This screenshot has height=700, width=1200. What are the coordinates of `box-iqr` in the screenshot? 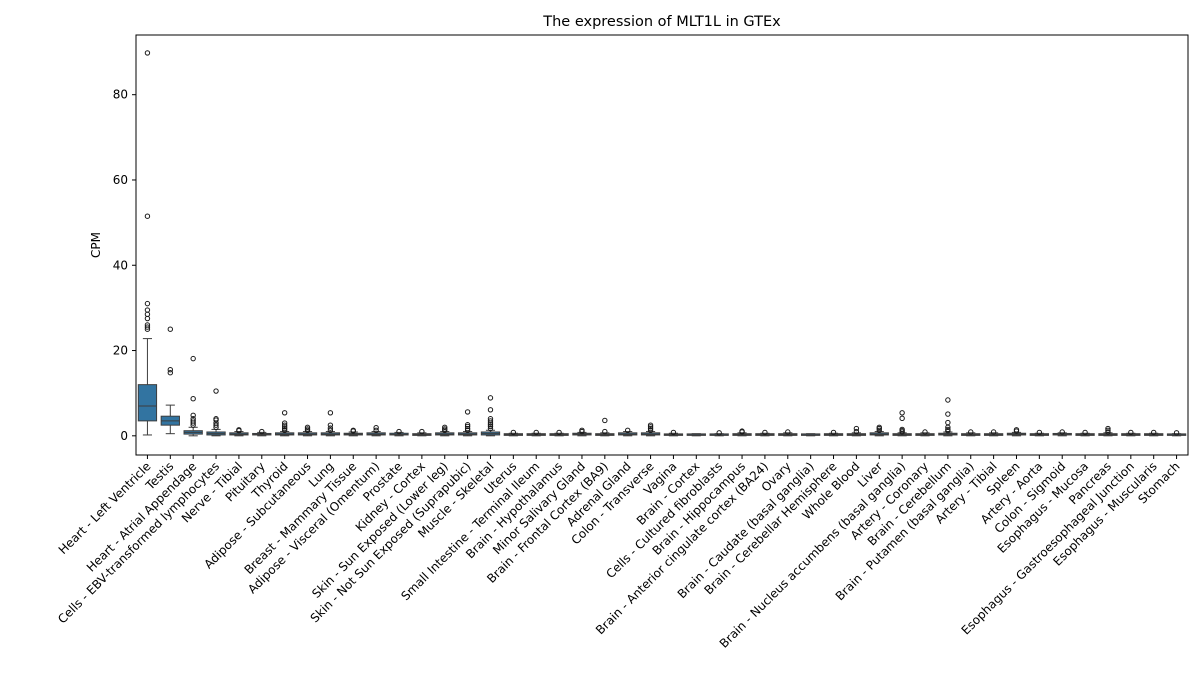 It's located at (147, 403).